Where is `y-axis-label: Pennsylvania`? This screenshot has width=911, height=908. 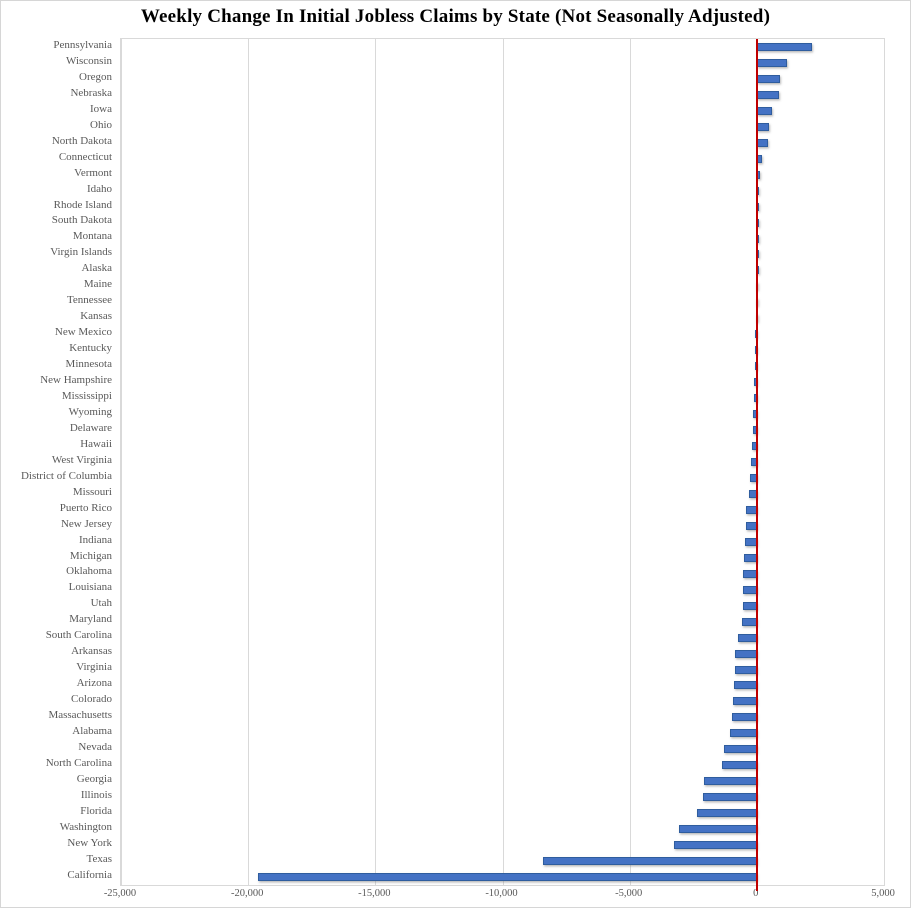 y-axis-label: Pennsylvania is located at coordinates (82, 45).